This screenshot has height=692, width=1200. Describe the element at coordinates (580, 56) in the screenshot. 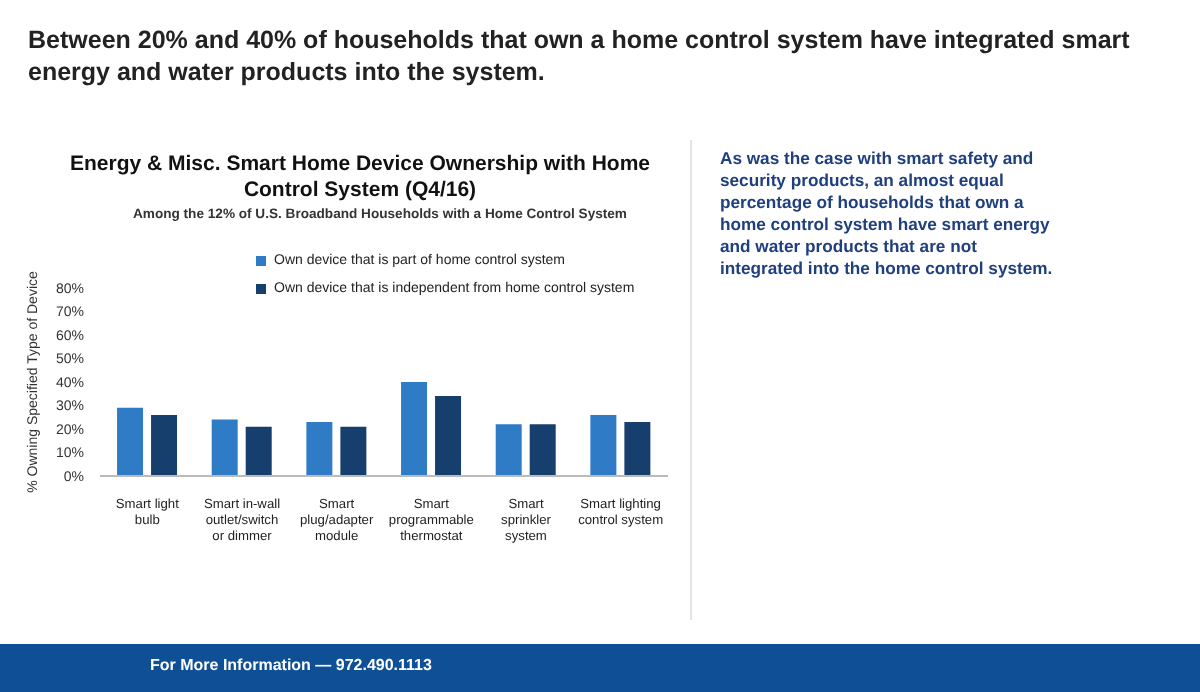

I see `text: Between 20% and 40% of households that own a home control system have integrated smart energy and water products into the system.` at that location.